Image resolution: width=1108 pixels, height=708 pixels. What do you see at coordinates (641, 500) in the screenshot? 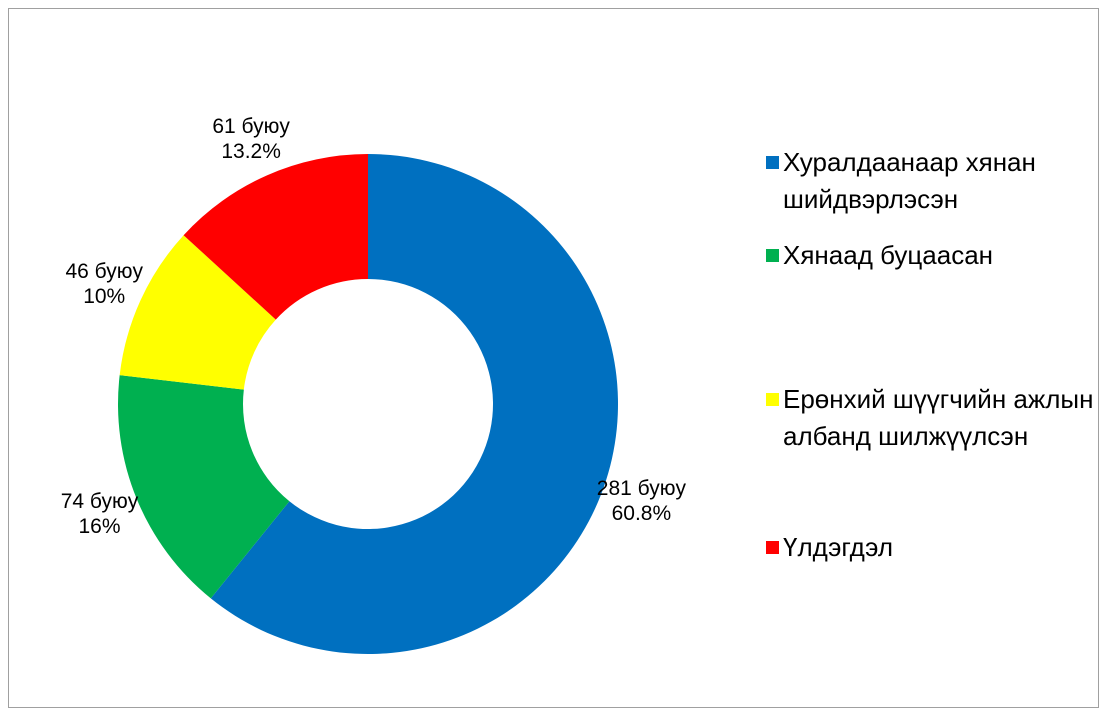
I see `data-label: 281 буюу 60.8%` at bounding box center [641, 500].